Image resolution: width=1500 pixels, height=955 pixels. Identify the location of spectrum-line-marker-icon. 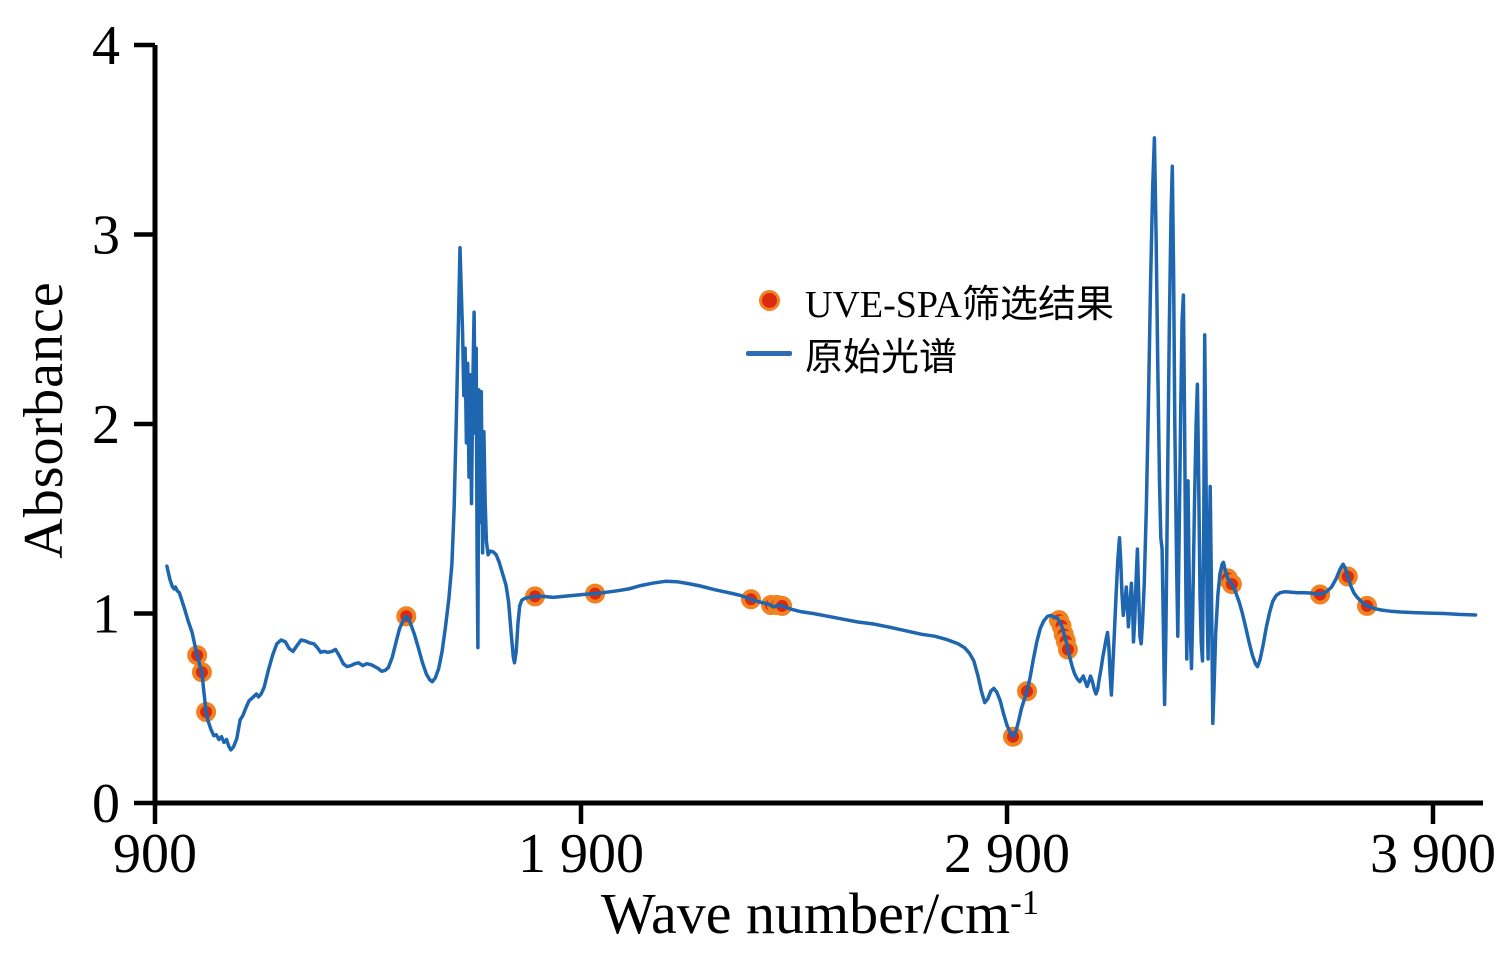
(769, 353).